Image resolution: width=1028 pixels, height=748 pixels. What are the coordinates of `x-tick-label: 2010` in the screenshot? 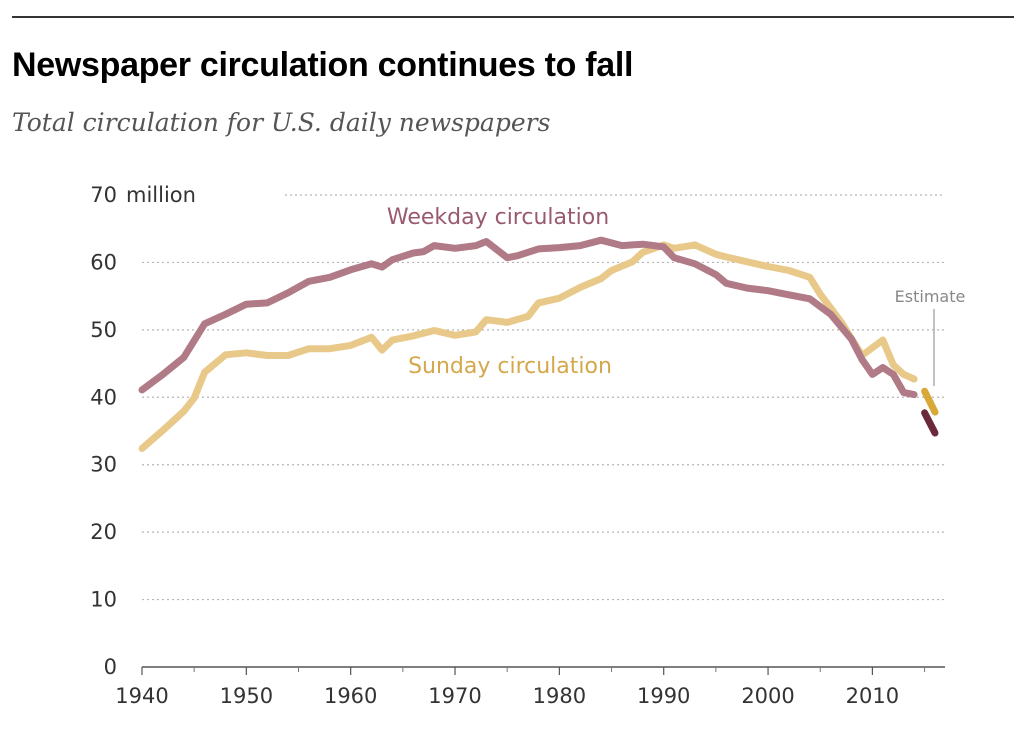 It's located at (872, 696).